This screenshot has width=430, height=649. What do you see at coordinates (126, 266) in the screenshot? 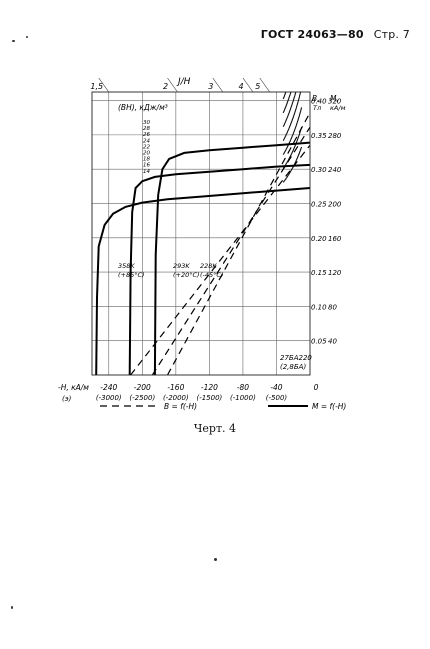
I see `curve-temp-label: 358K` at bounding box center [126, 266].